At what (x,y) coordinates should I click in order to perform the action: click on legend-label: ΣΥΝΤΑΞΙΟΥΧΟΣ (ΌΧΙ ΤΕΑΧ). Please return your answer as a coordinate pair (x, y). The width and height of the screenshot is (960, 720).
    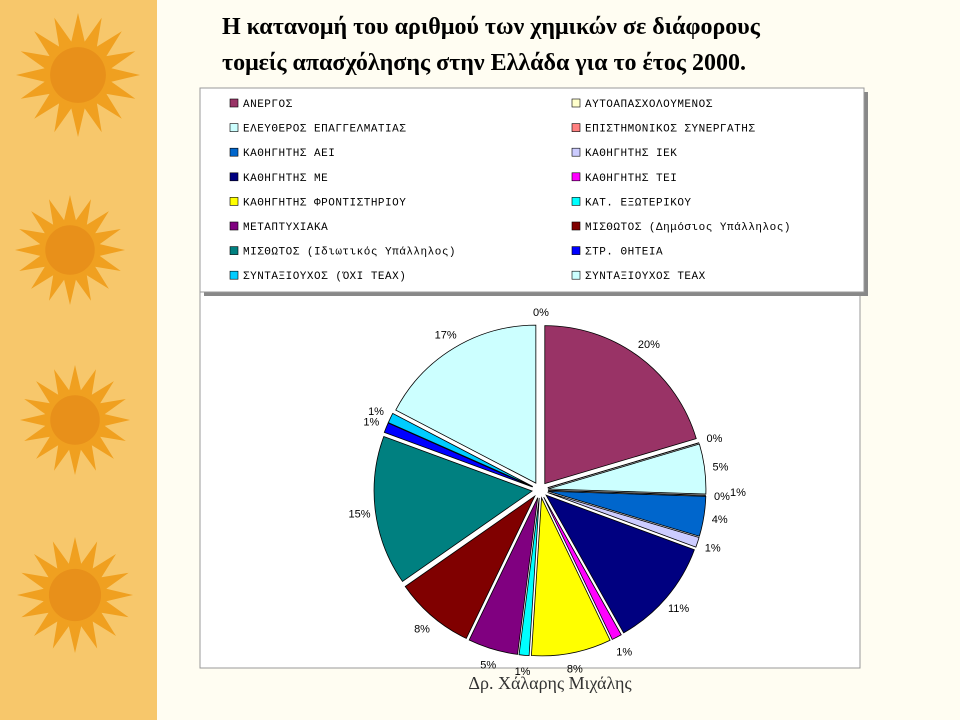
    Looking at the image, I should click on (324, 277).